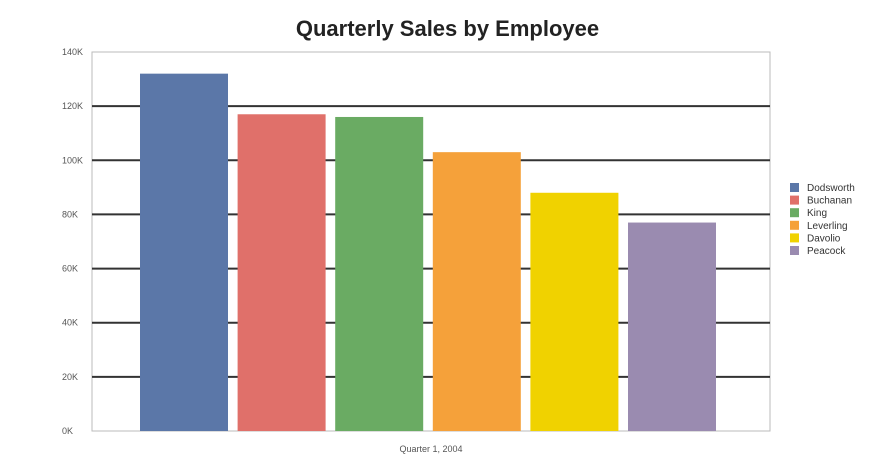 The width and height of the screenshot is (885, 462). Describe the element at coordinates (67, 431) in the screenshot. I see `y-tick-label: 0K` at that location.